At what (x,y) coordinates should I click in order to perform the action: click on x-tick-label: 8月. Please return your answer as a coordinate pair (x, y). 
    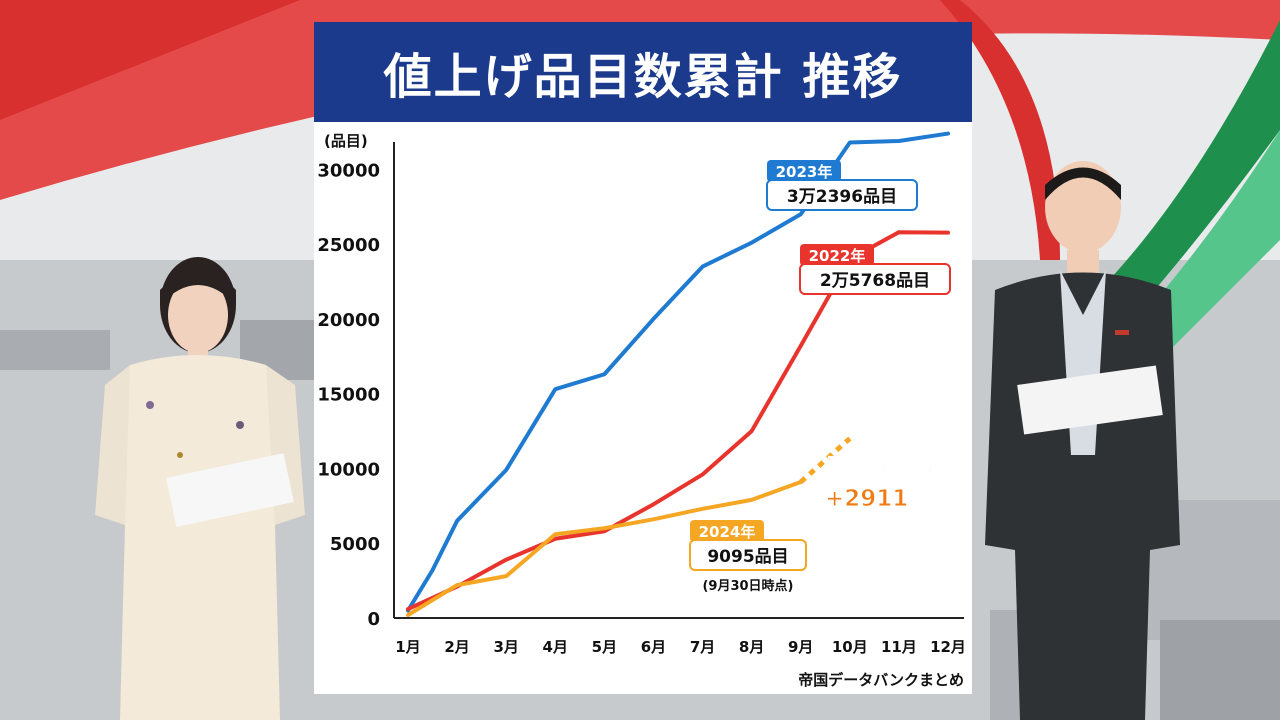
    Looking at the image, I should click on (751, 647).